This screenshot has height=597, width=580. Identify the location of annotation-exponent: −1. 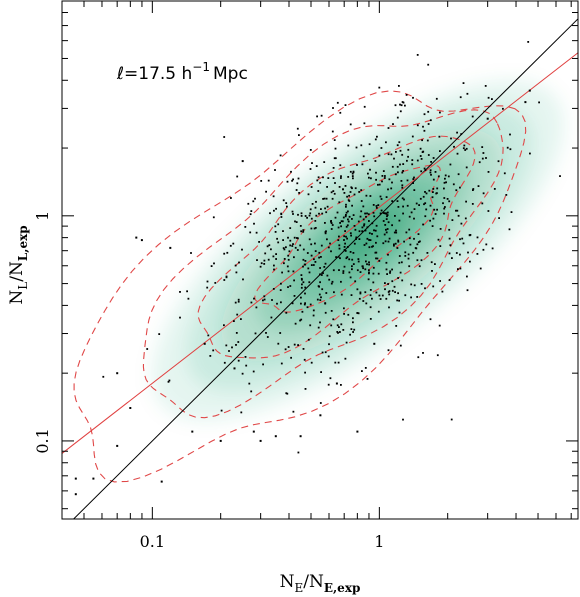
(201, 67).